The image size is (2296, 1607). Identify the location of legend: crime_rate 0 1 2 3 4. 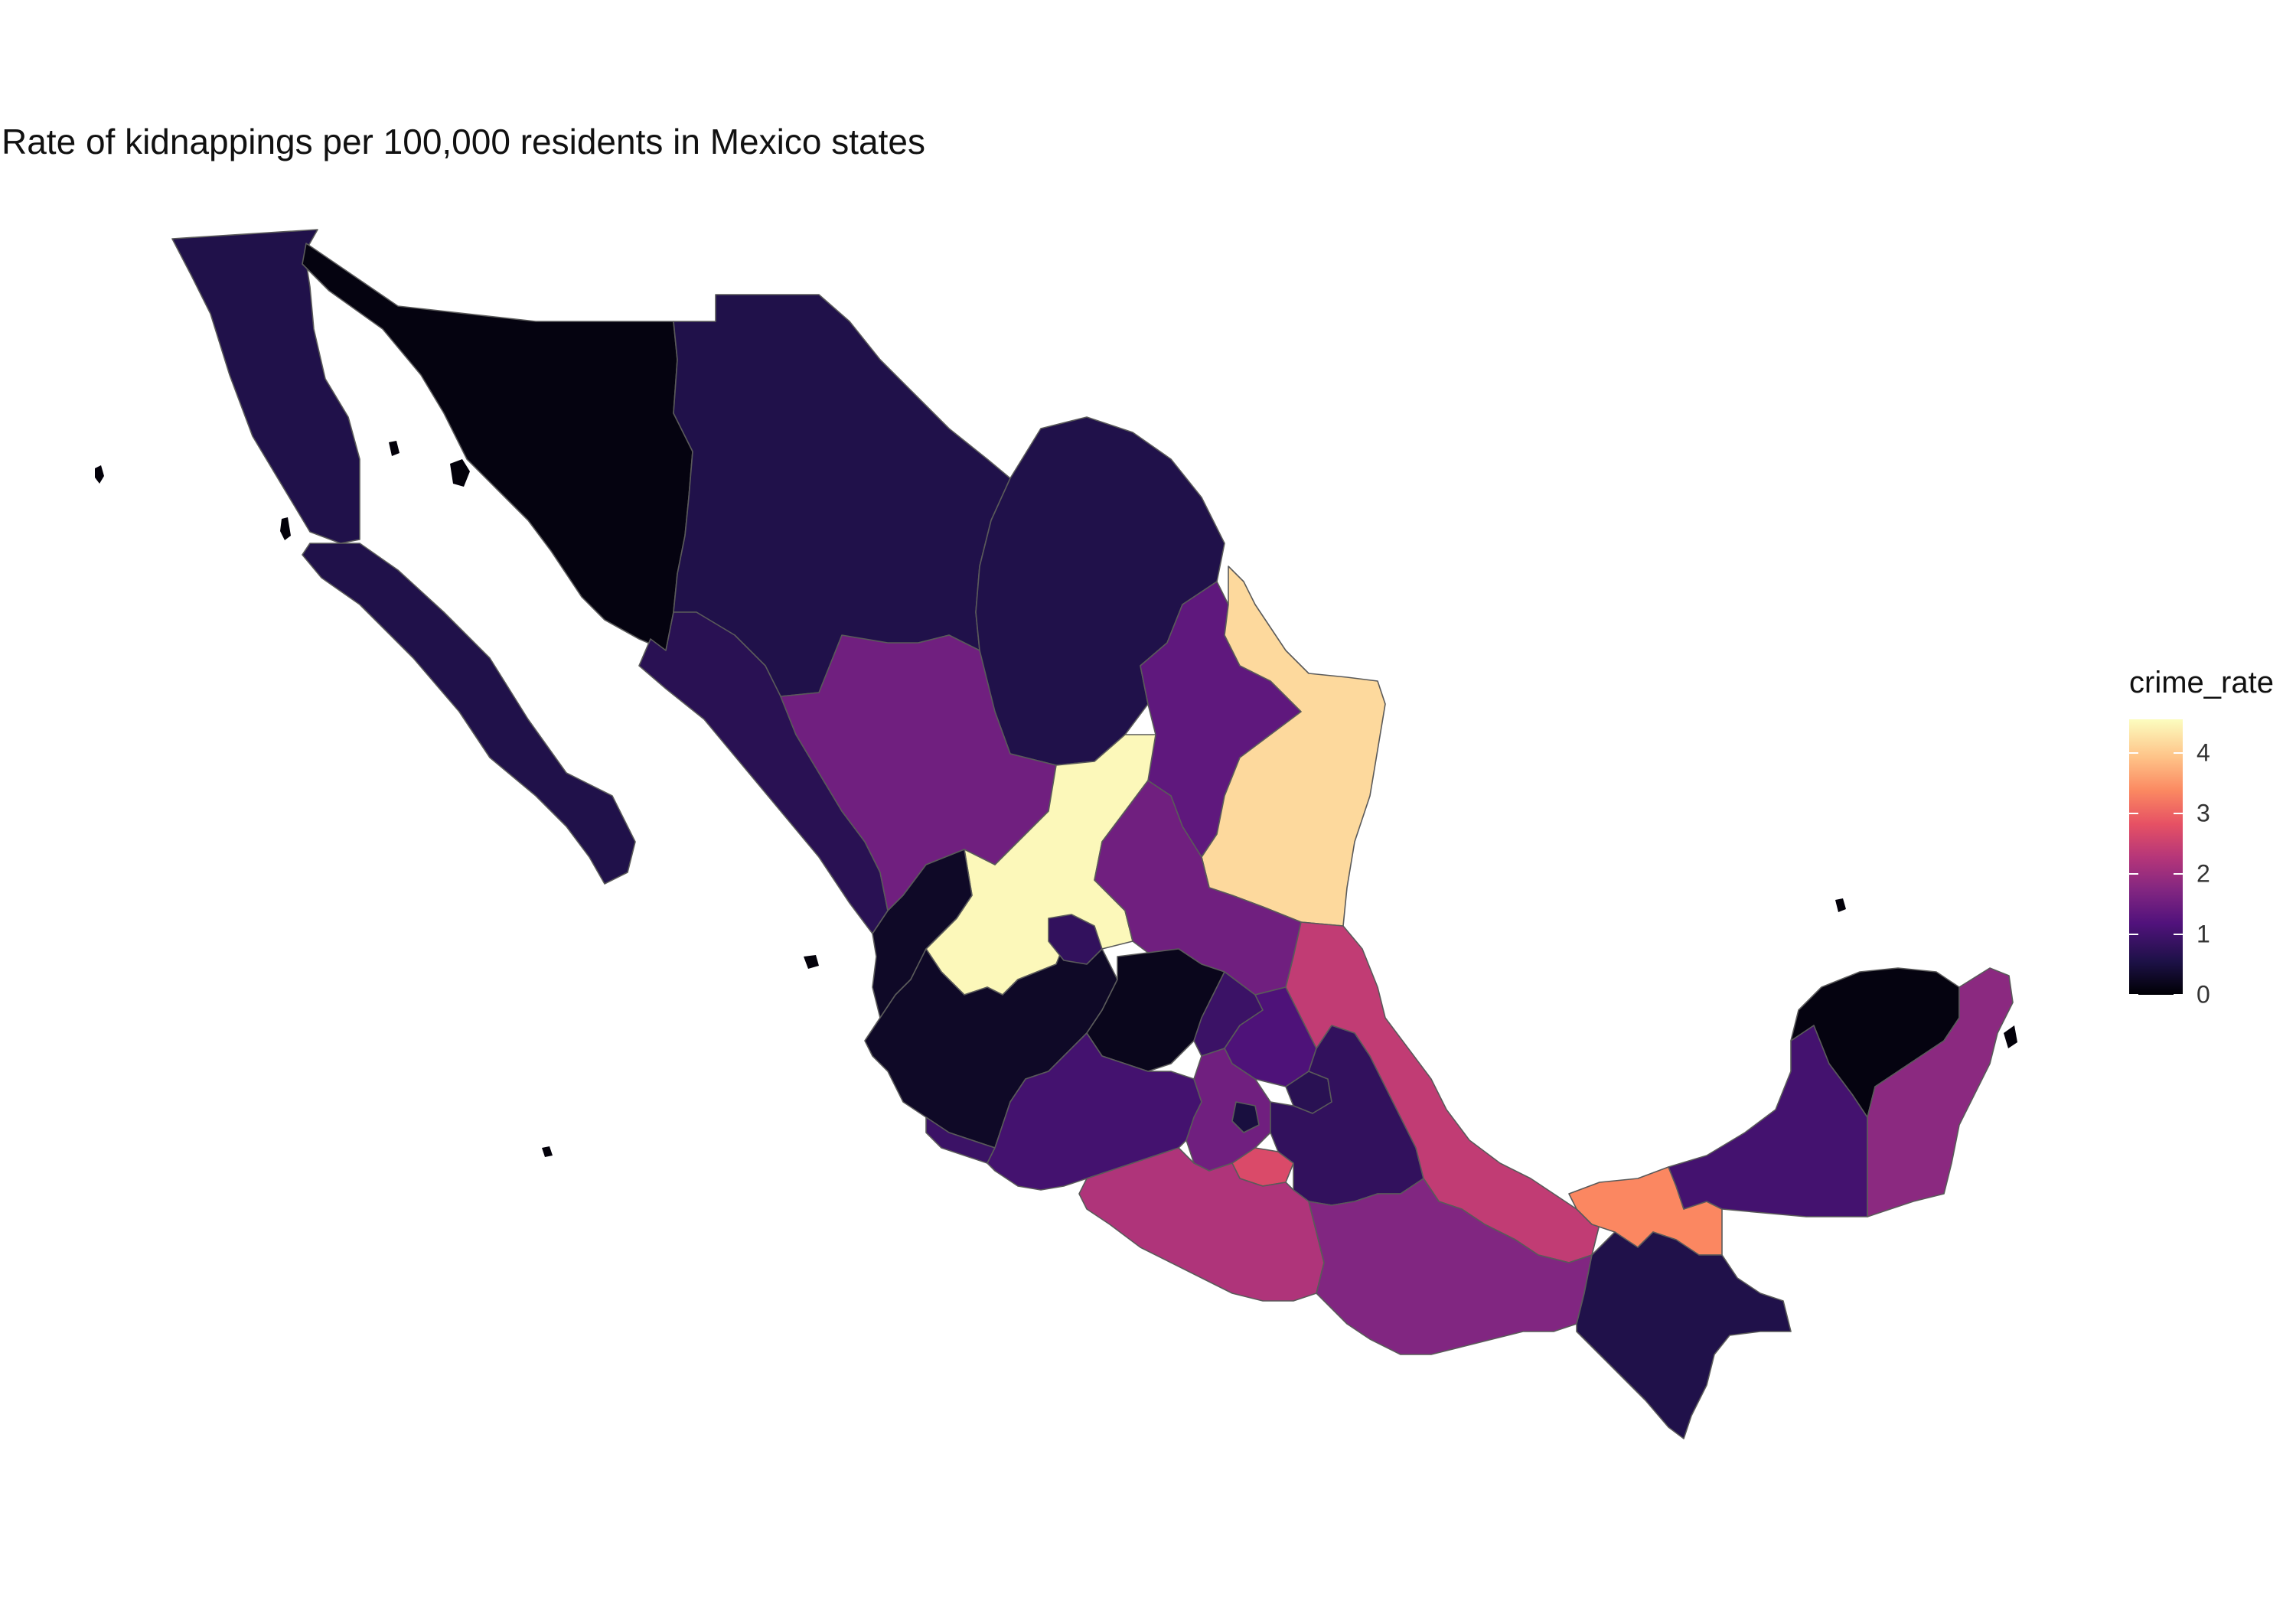
(2212, 837).